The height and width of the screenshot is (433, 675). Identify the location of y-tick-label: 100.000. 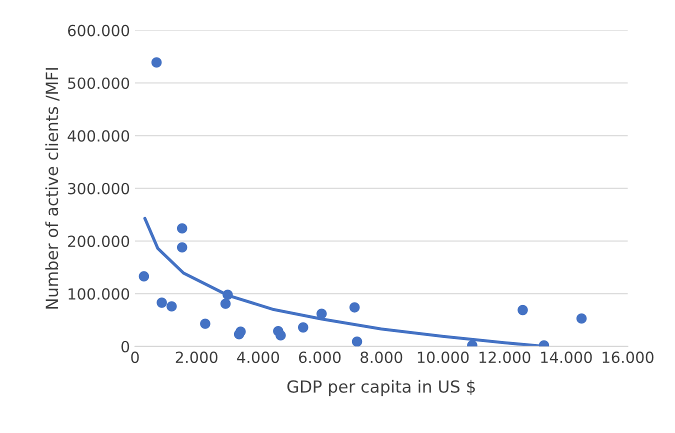
(99, 294).